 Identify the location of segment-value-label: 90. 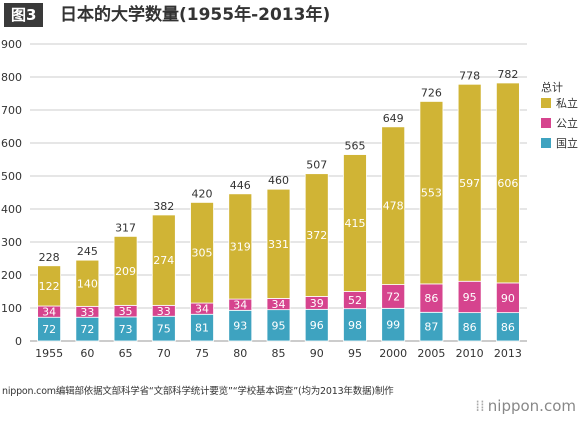
(508, 298).